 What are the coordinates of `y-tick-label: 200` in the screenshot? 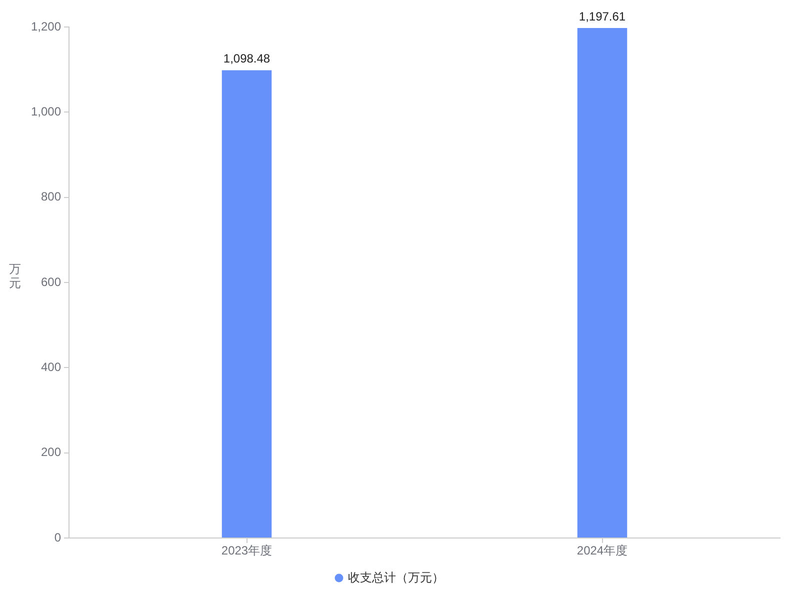 It's located at (51, 452).